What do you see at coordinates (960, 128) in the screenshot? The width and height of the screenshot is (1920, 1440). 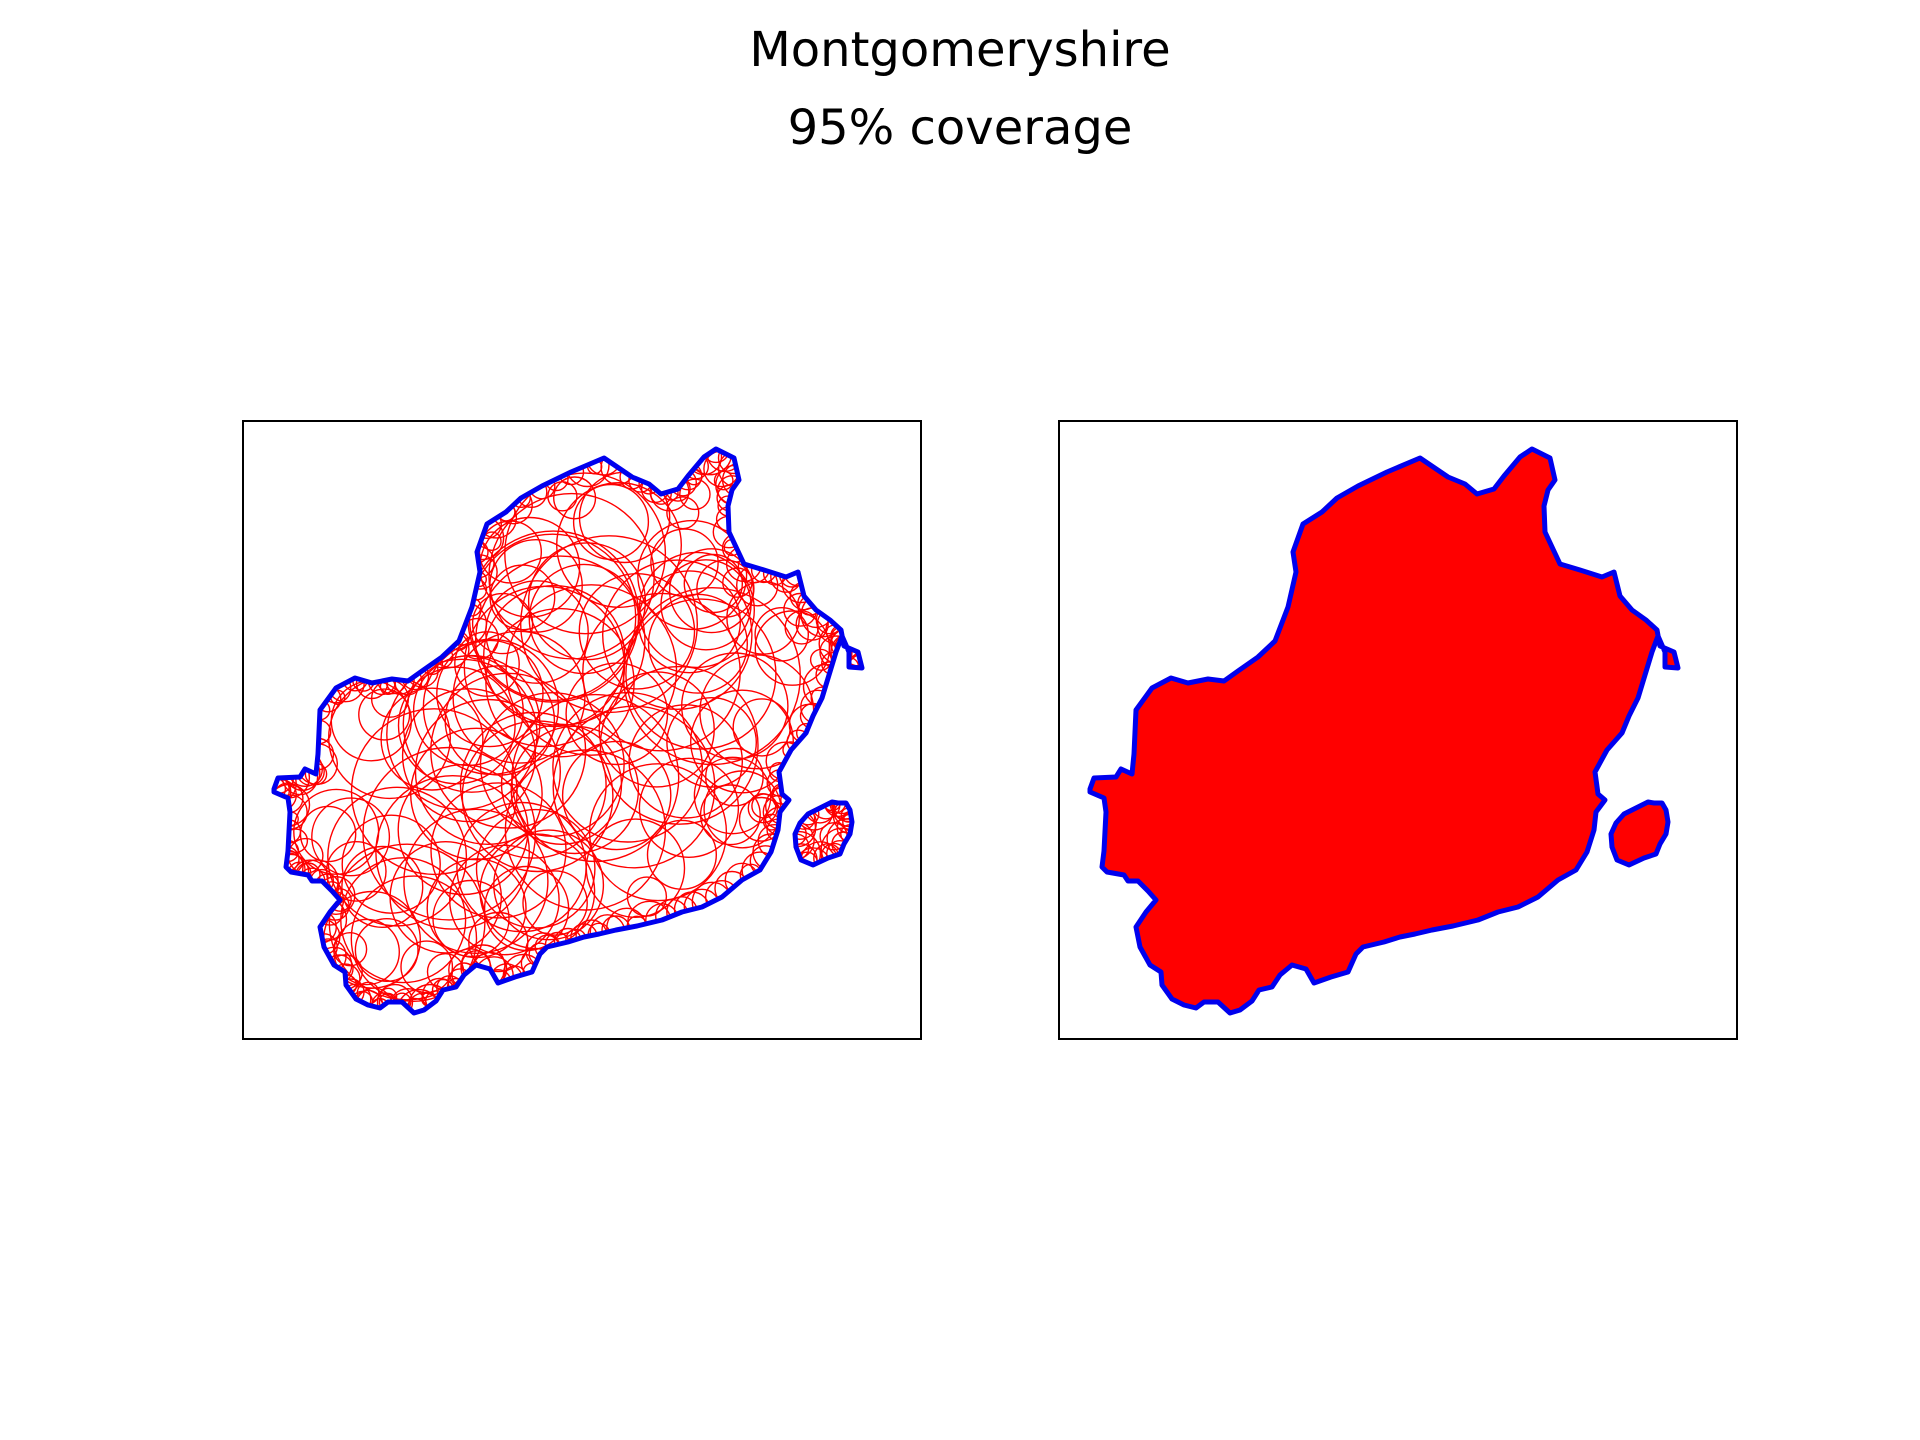 I see `figure-subtitle: 95% coverage` at bounding box center [960, 128].